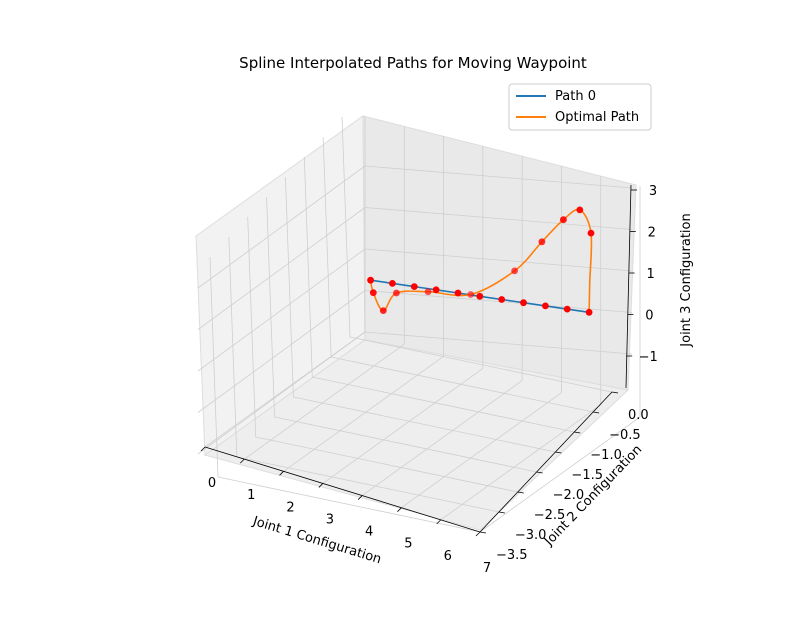 Image resolution: width=806 pixels, height=636 pixels. I want to click on x-tick-label: 7, so click(487, 568).